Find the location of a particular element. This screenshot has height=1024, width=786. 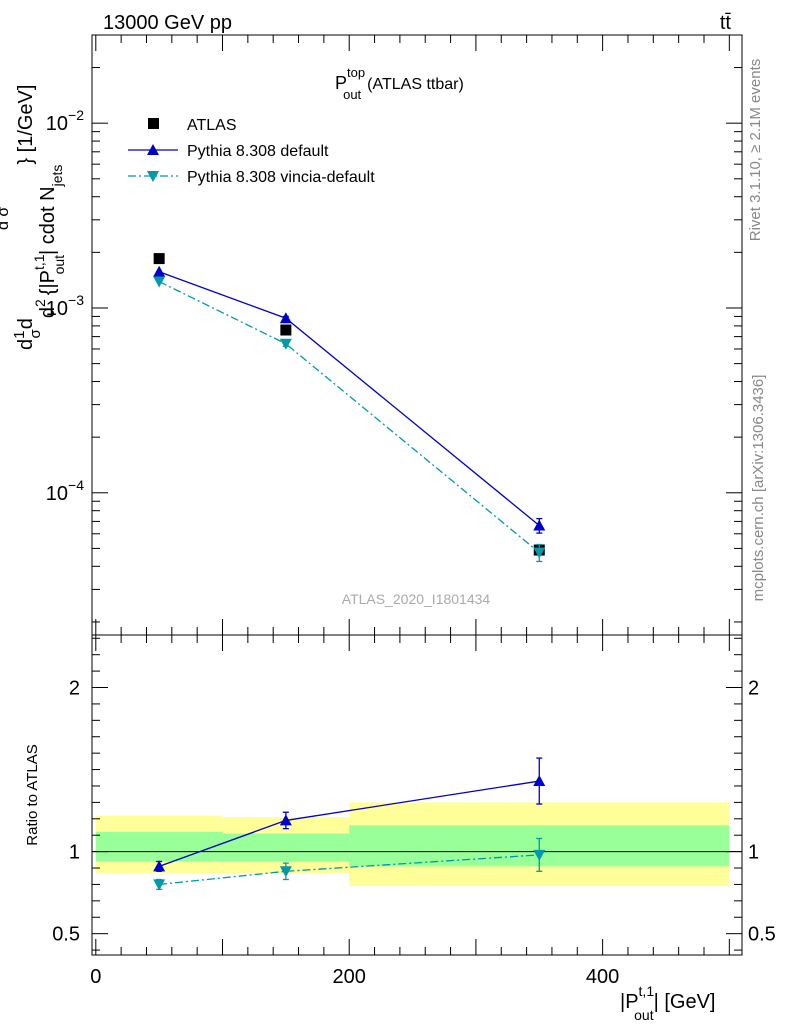

energy-label: 13000 GeV pp is located at coordinates (167, 23).